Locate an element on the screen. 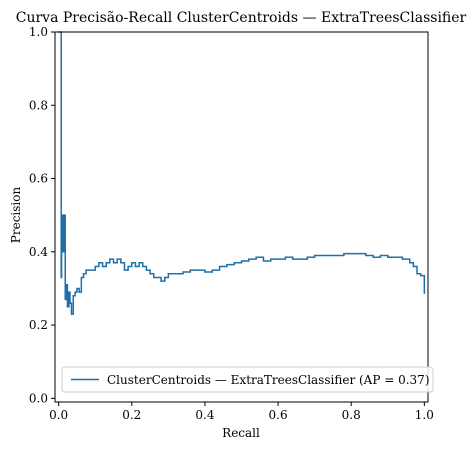 The height and width of the screenshot is (449, 475). y-axis-ticks: 0.0 0.2 0.4 0.6 0.8 1.0 is located at coordinates (42, 215).